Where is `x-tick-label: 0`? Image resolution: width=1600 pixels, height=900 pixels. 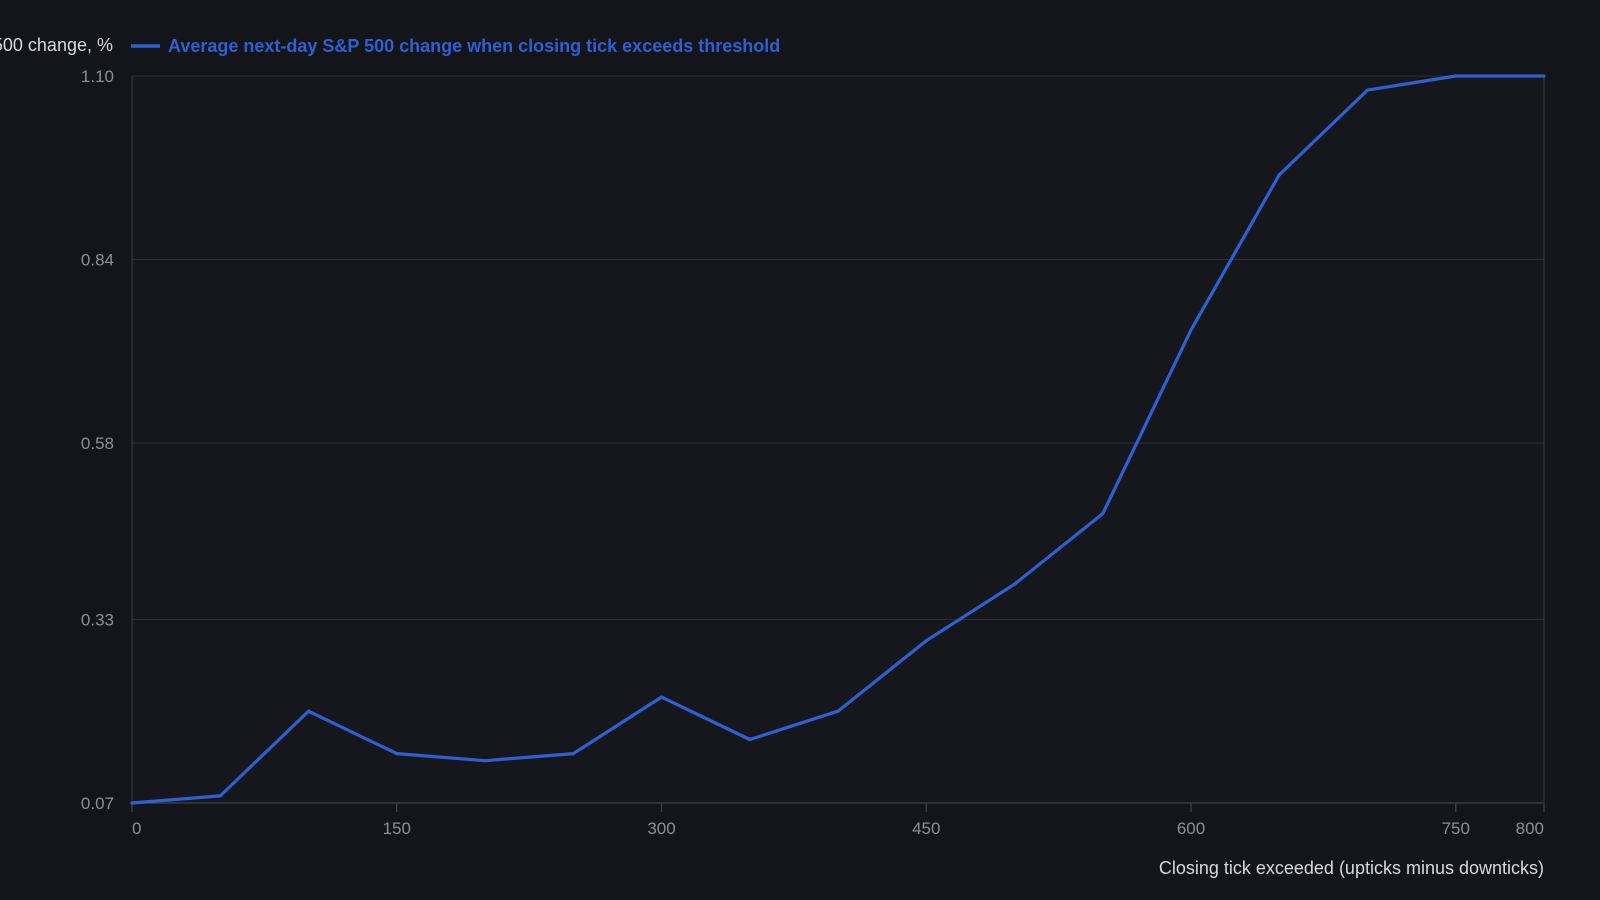 x-tick-label: 0 is located at coordinates (136, 828).